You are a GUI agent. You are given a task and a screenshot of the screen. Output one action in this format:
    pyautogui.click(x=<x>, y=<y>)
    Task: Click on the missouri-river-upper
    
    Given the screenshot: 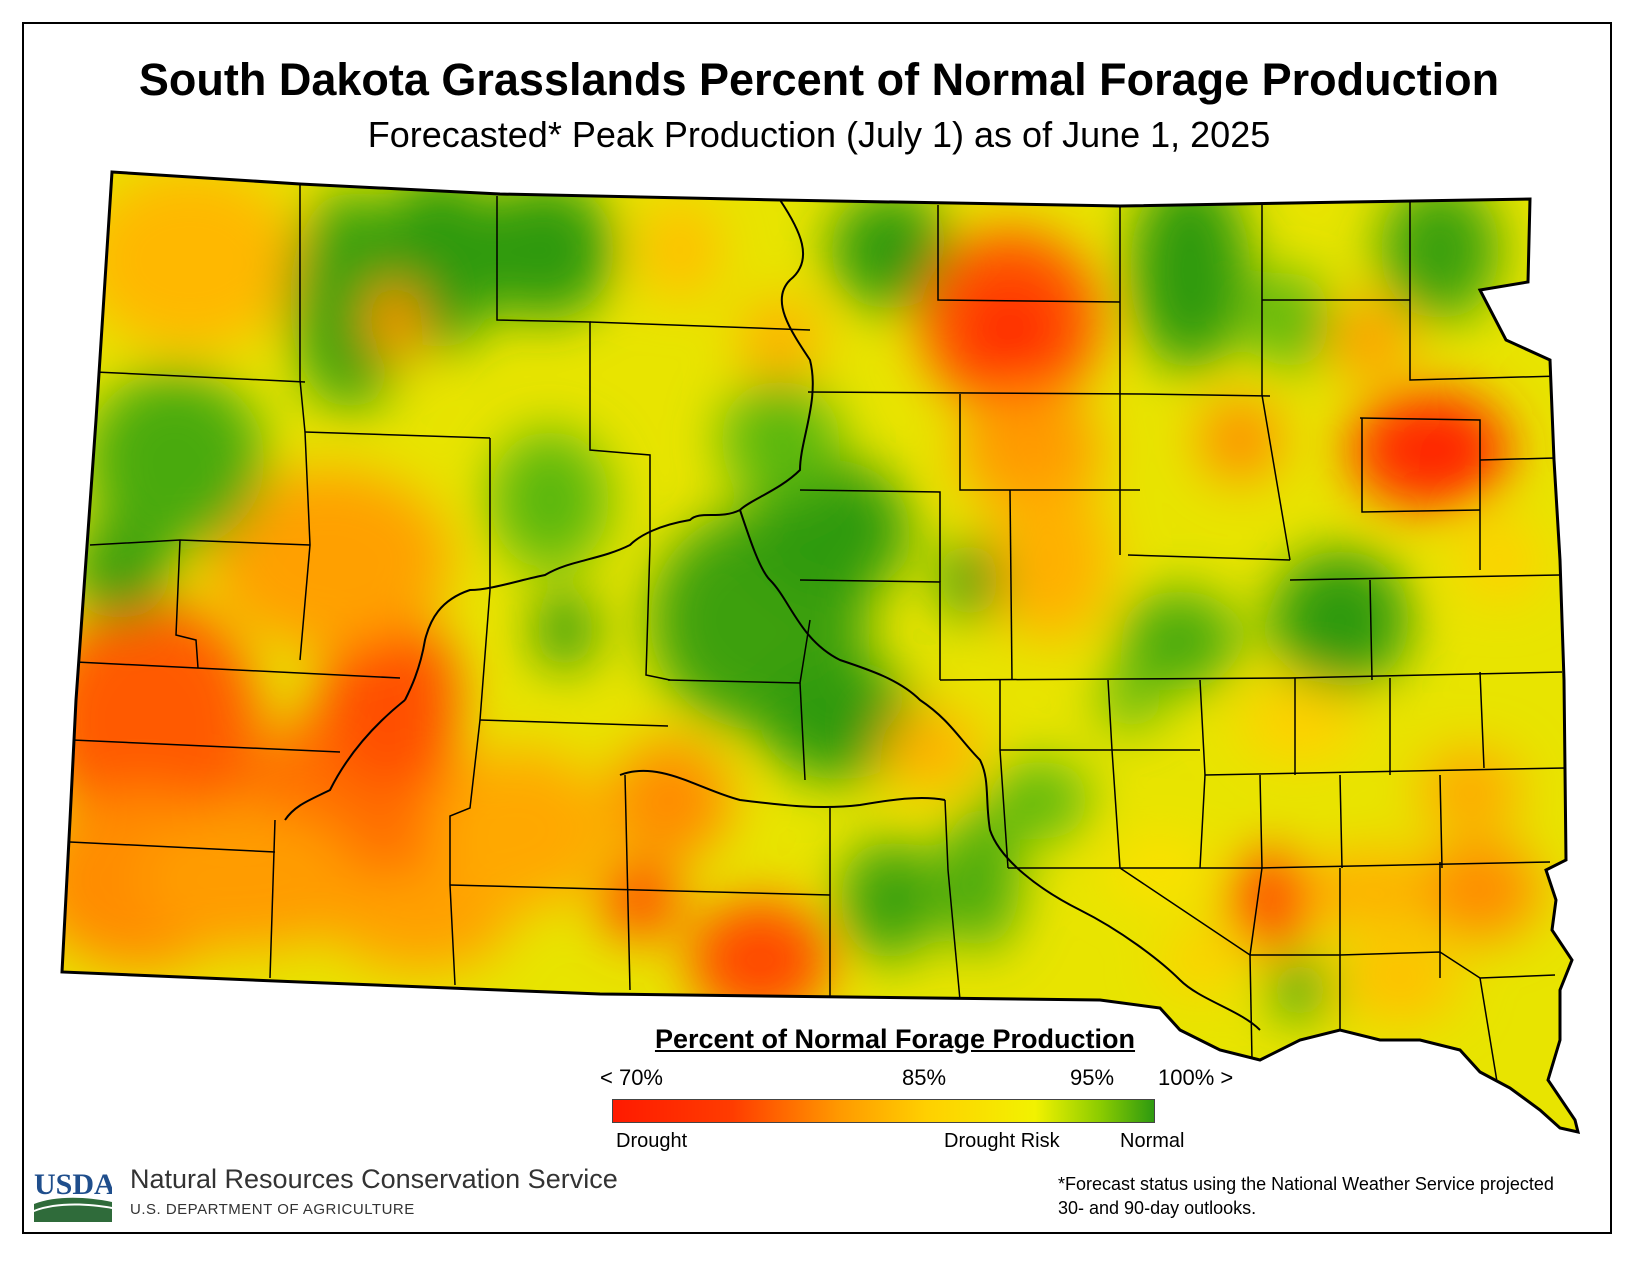 What is the action you would take?
    pyautogui.click(x=609, y=450)
    